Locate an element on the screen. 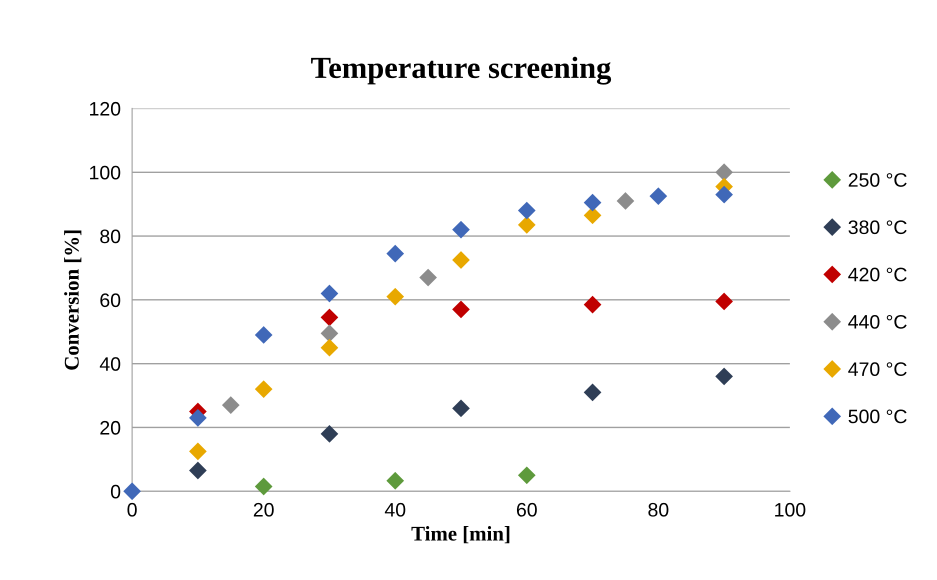 This screenshot has width=937, height=580. x-tick-label: 40 is located at coordinates (395, 509).